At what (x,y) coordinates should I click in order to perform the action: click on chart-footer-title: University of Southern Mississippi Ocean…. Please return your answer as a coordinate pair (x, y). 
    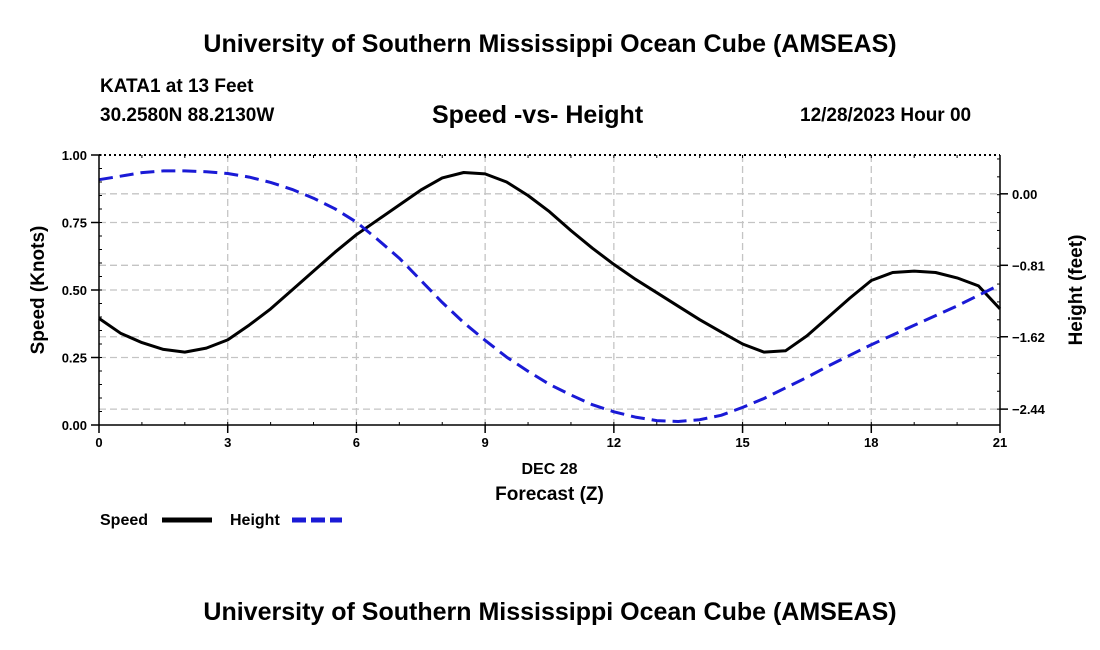
    Looking at the image, I should click on (550, 612).